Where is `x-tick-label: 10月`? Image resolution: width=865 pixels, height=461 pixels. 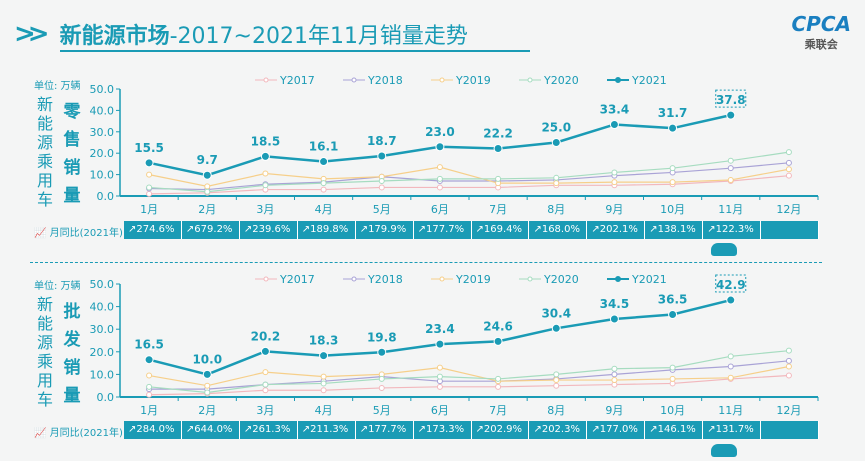
x-tick-label: 10月 is located at coordinates (672, 209).